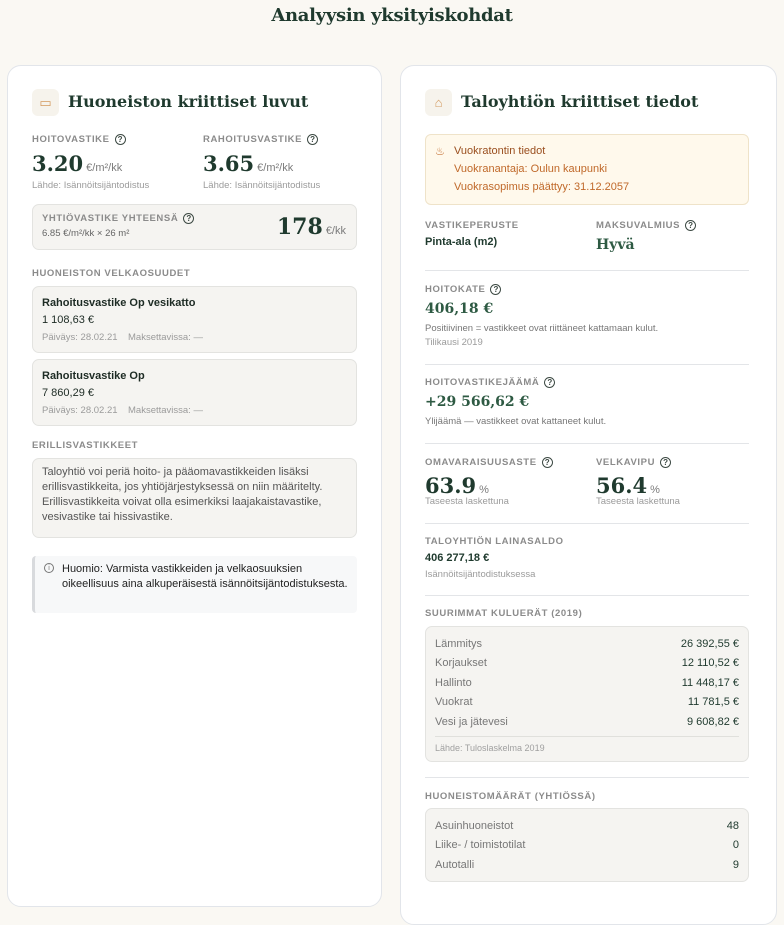 The width and height of the screenshot is (784, 925). I want to click on unit-row: Asuinhuoneistot 48, so click(587, 825).